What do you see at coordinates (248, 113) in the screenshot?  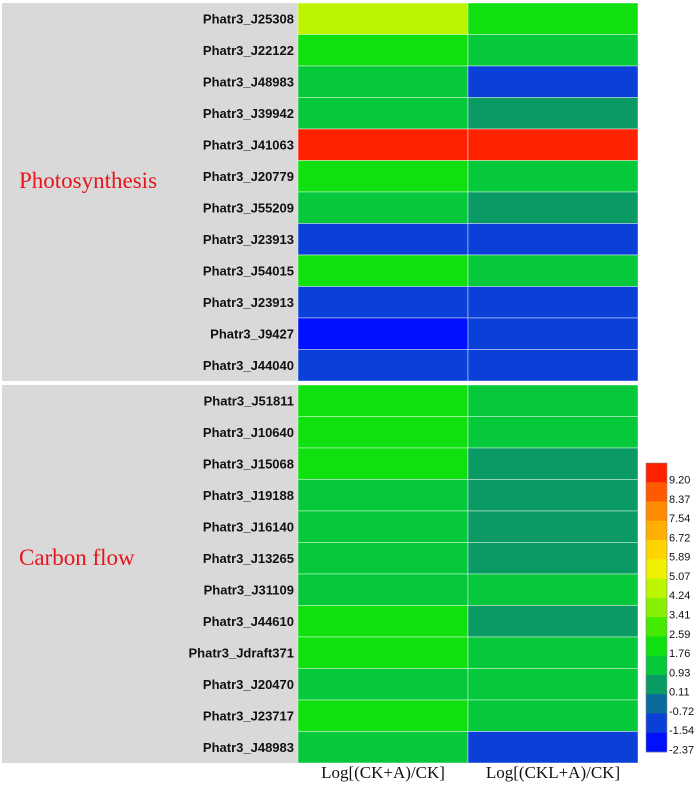 I see `row-label: Phatr3_J39942` at bounding box center [248, 113].